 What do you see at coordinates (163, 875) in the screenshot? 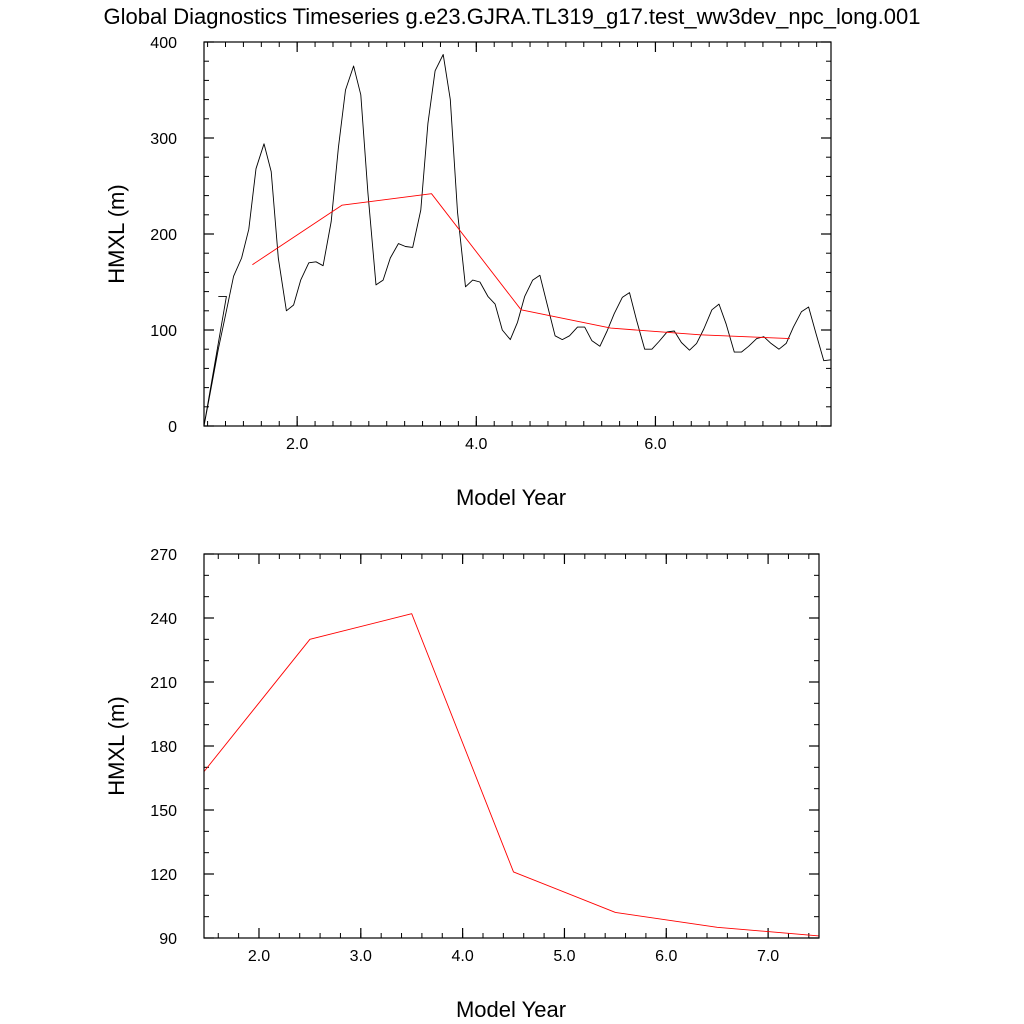
I see `bottom-y-tick-label: 120` at bounding box center [163, 875].